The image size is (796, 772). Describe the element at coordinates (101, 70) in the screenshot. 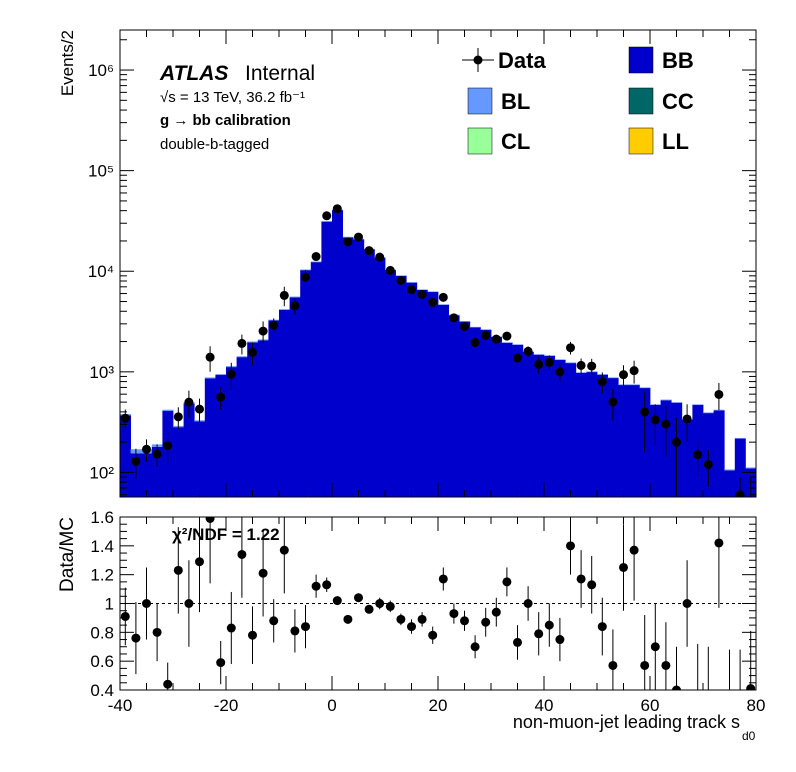

I see `y-tick-label: 10⁶` at that location.